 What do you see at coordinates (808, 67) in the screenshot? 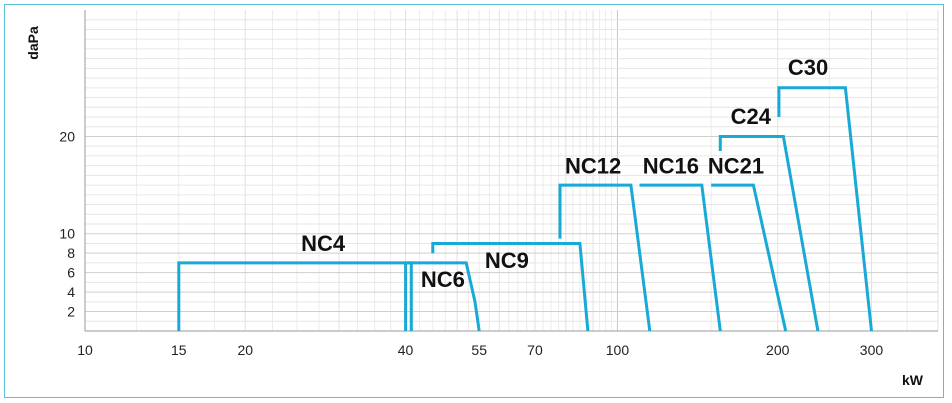
I see `series-label-c30: C30` at bounding box center [808, 67].